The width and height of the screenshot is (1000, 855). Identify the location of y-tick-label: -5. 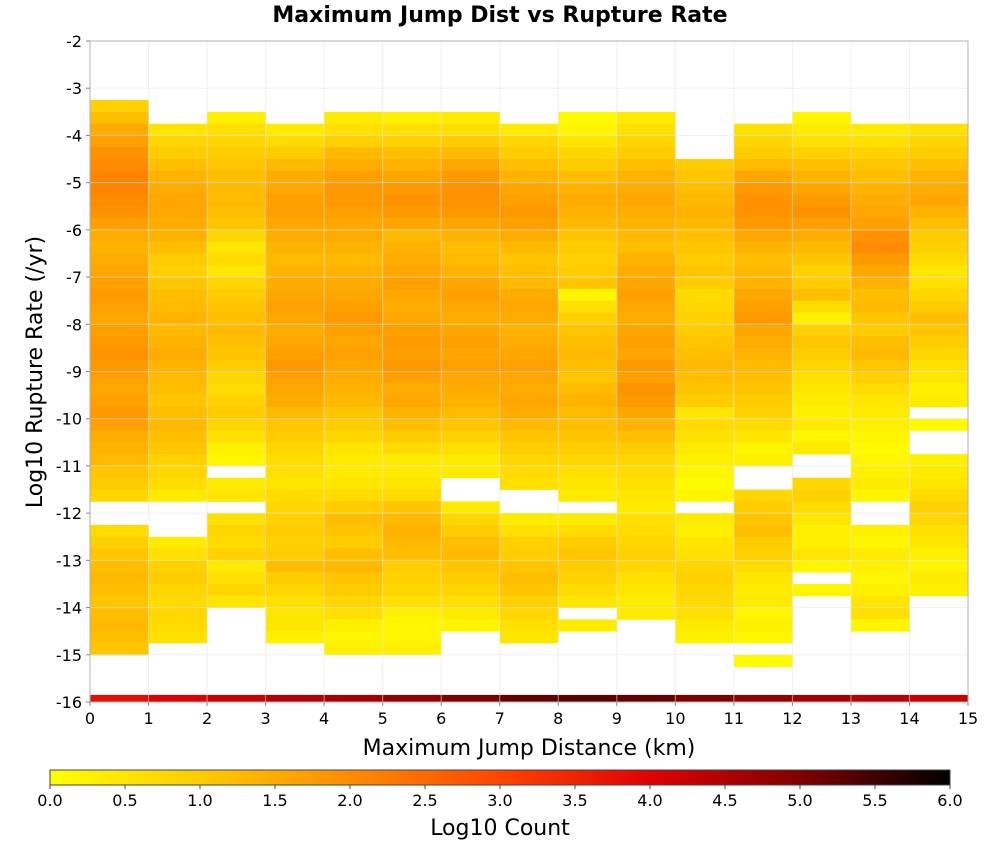
(74, 183).